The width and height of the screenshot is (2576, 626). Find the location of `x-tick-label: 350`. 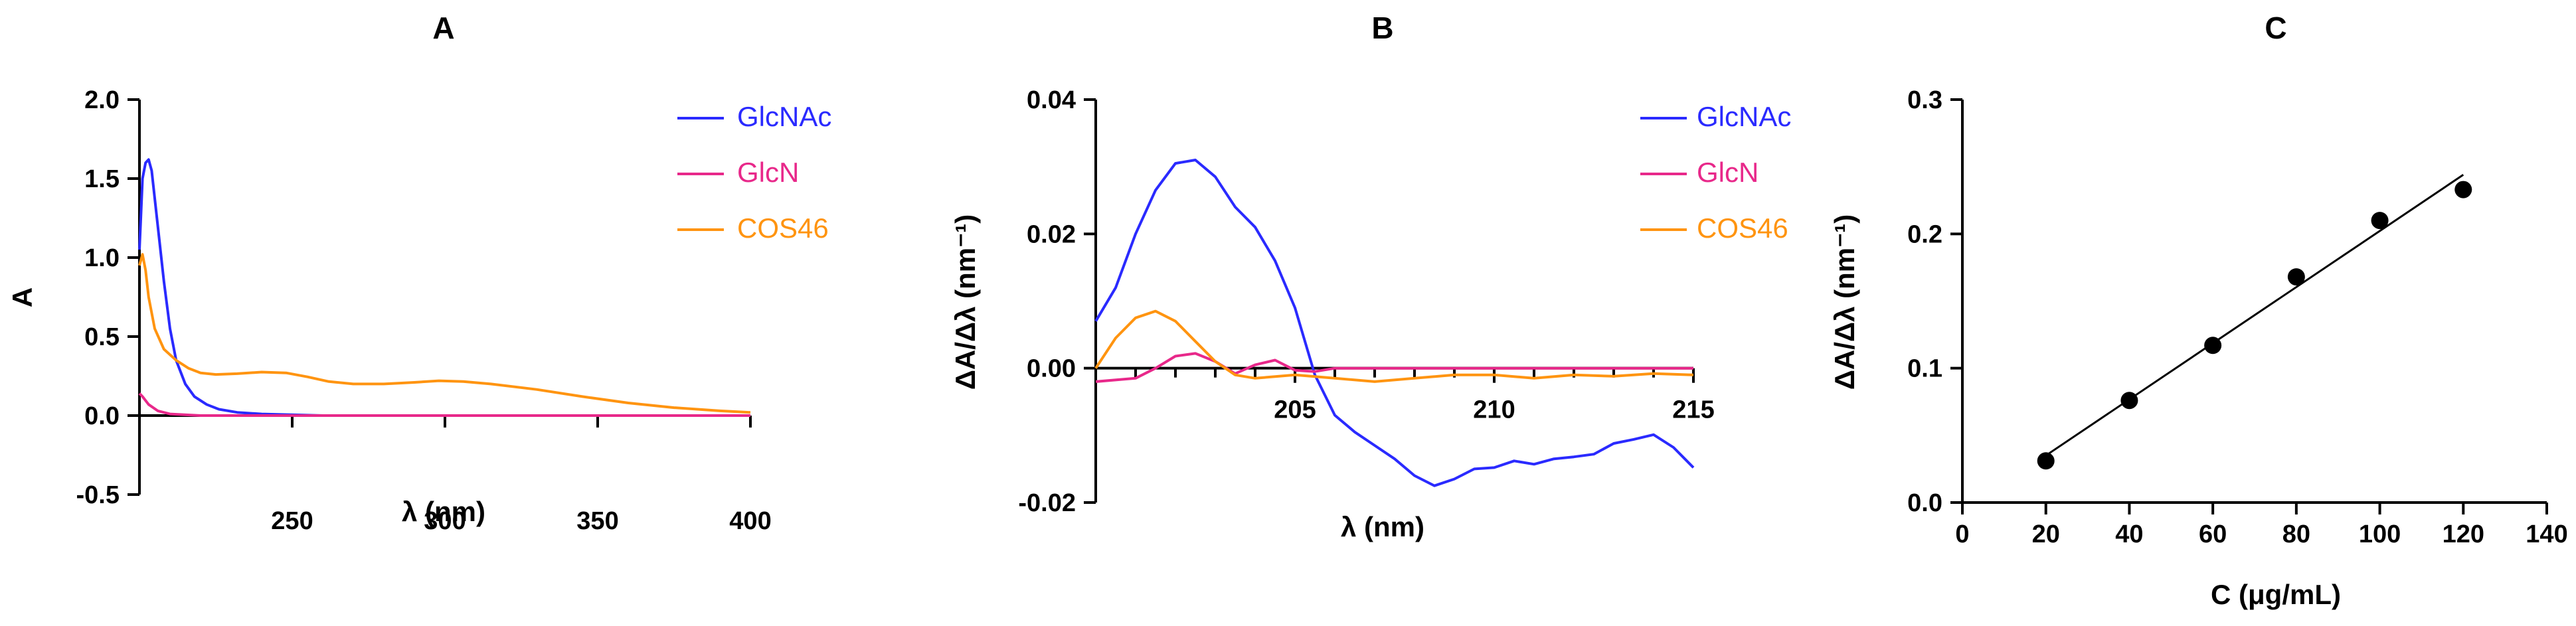

x-tick-label: 350 is located at coordinates (597, 521).